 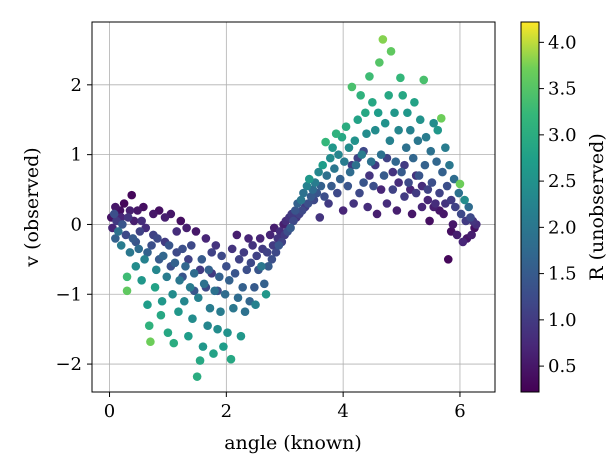 I want to click on colorbar-tick-label: 3.5, so click(x=562, y=89).